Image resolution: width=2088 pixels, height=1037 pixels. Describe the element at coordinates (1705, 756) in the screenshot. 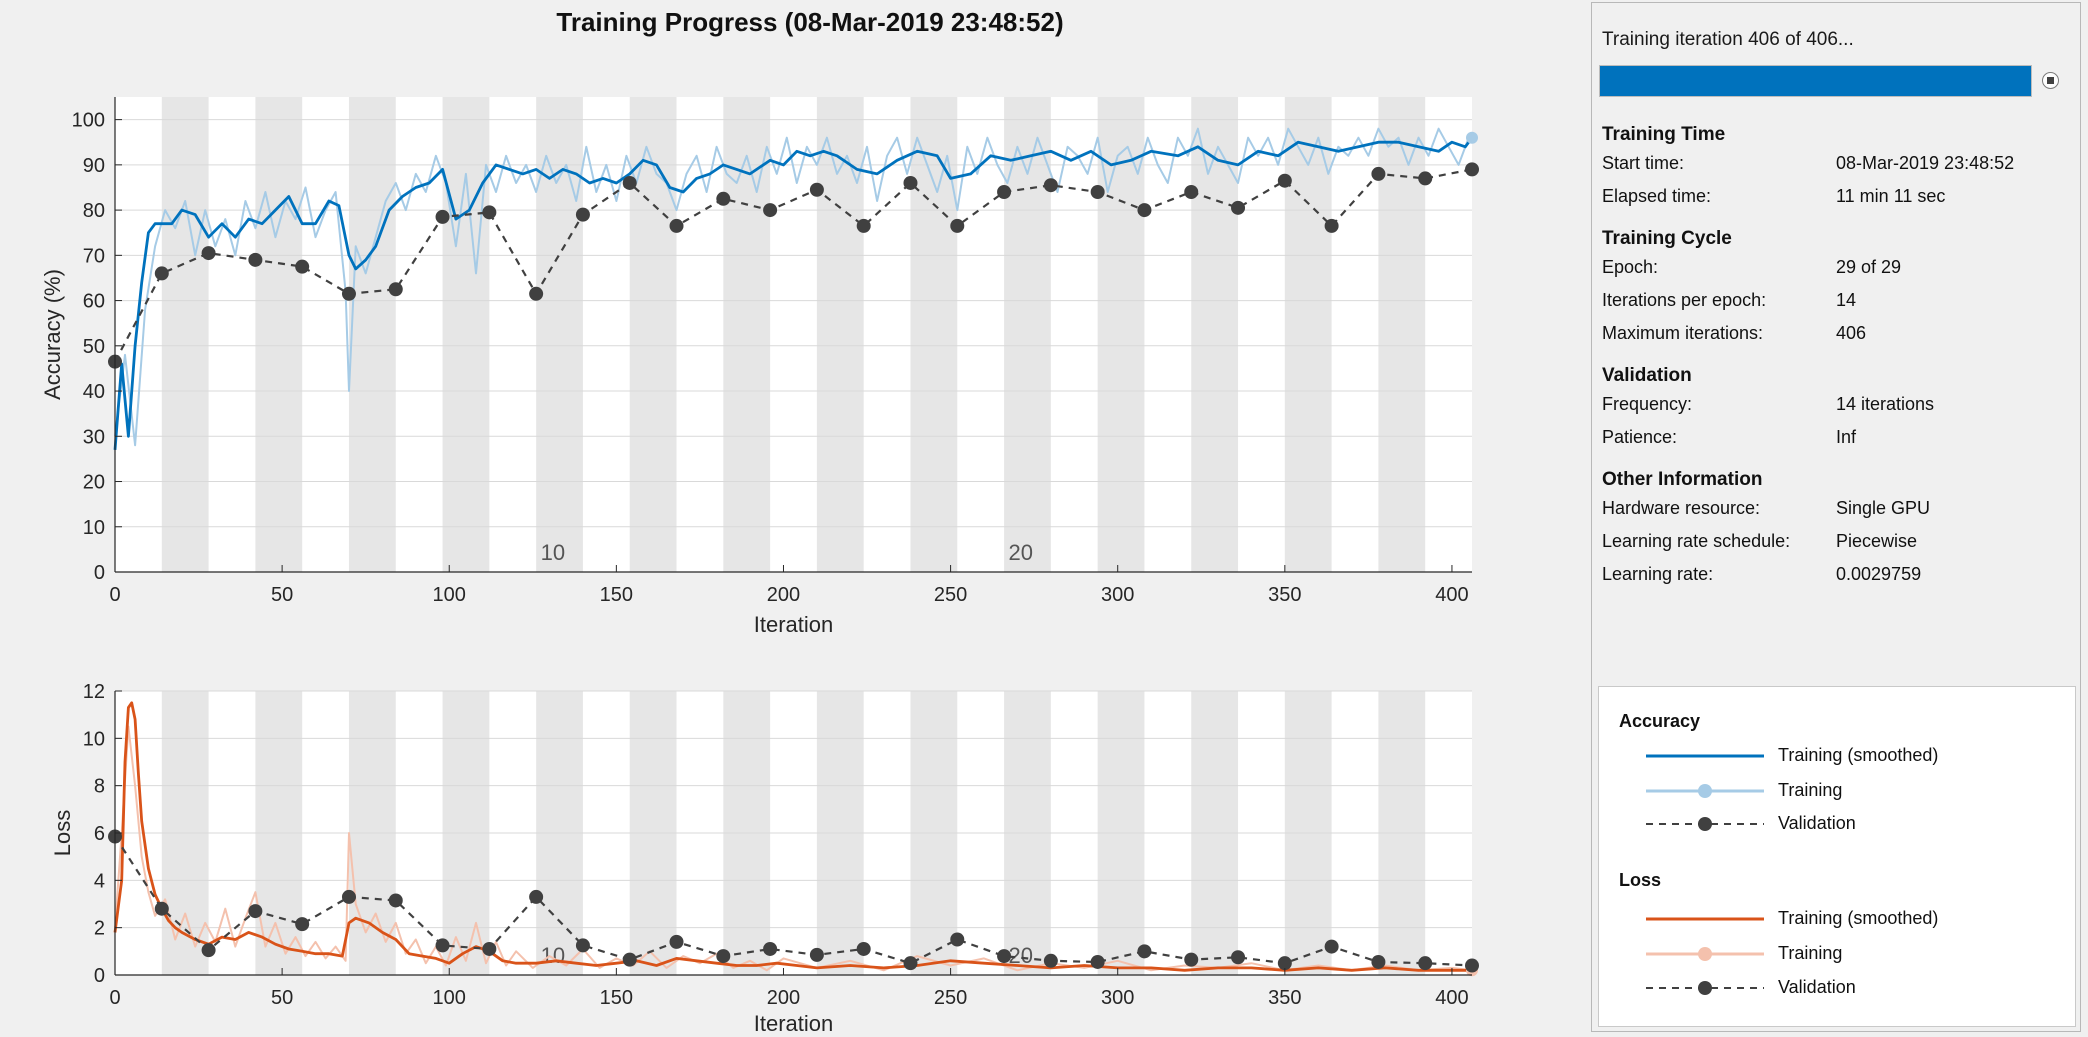

I see `legend-swatch-solid` at that location.